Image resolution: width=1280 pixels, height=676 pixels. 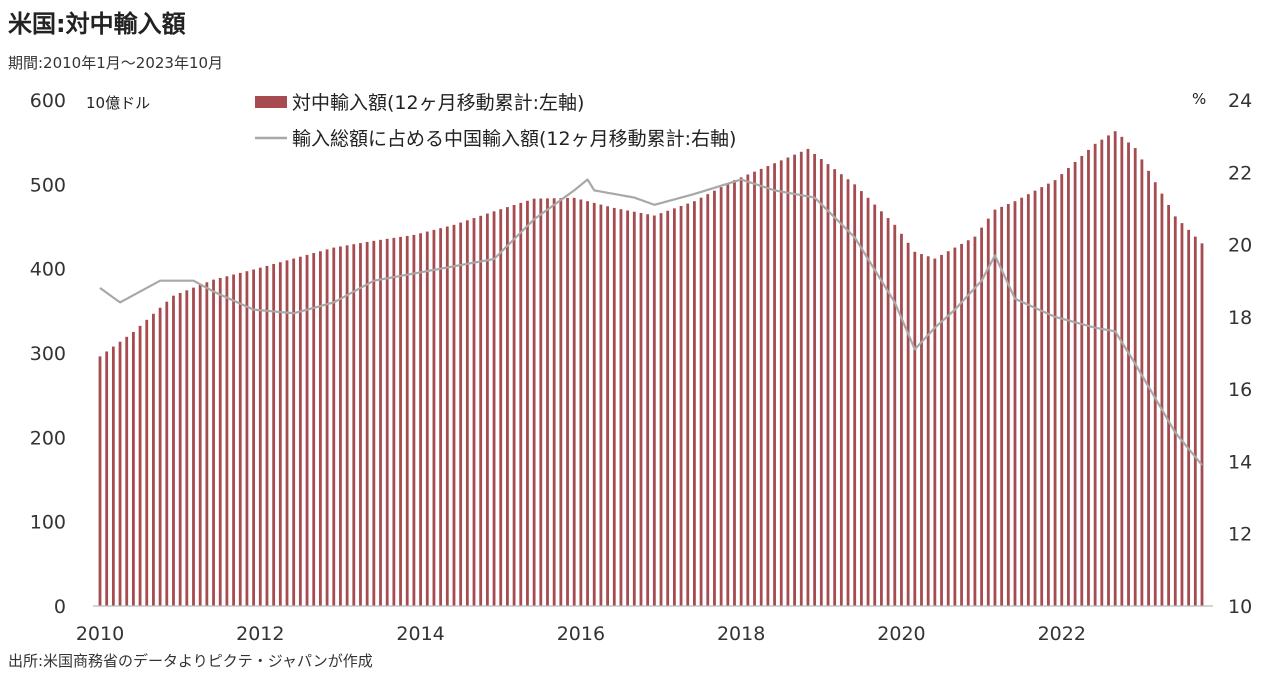 I want to click on left-tick-label: 600, so click(x=48, y=101).